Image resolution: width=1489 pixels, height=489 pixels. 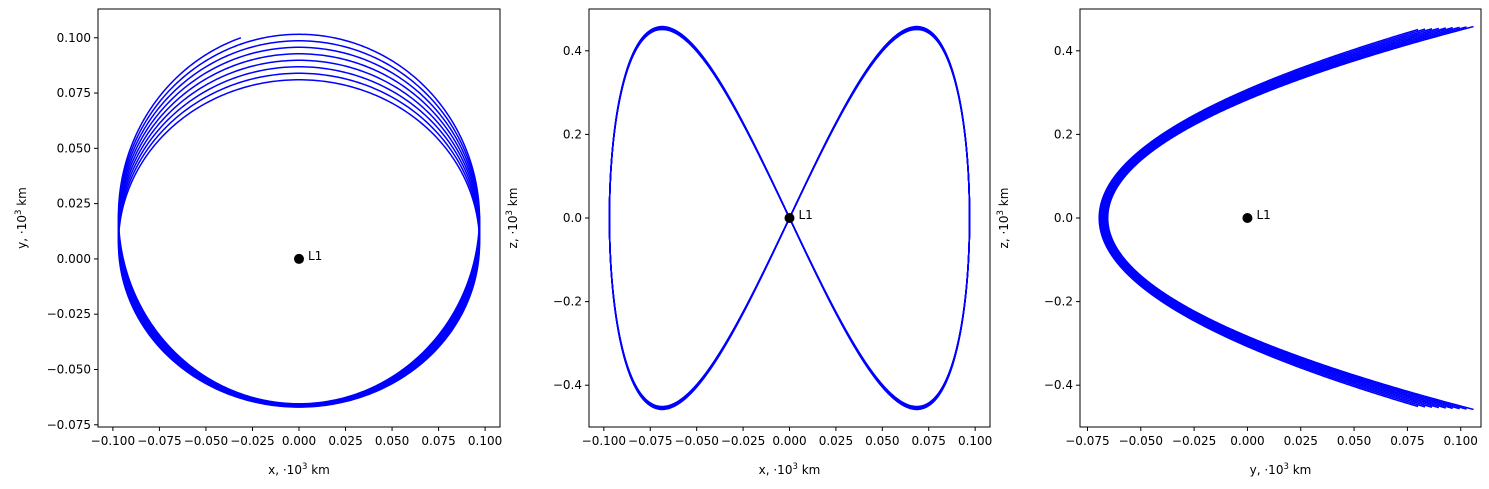 What do you see at coordinates (1281, 469) in the screenshot?
I see `x-axis-label: y, ·103 km` at bounding box center [1281, 469].